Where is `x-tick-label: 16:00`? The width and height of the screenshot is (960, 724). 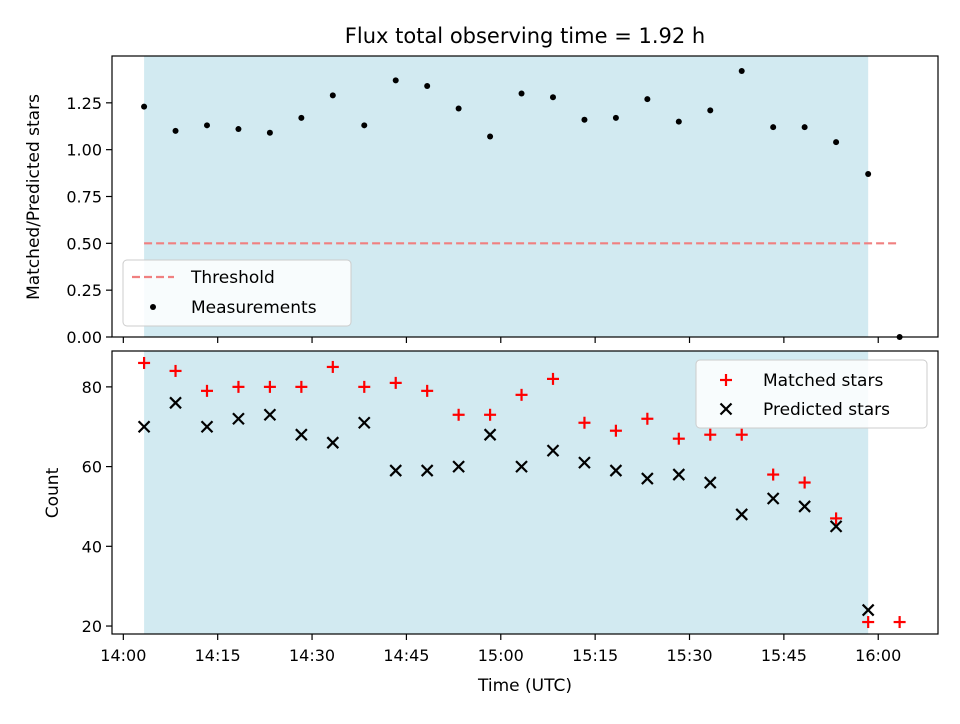 x-tick-label: 16:00 is located at coordinates (878, 655).